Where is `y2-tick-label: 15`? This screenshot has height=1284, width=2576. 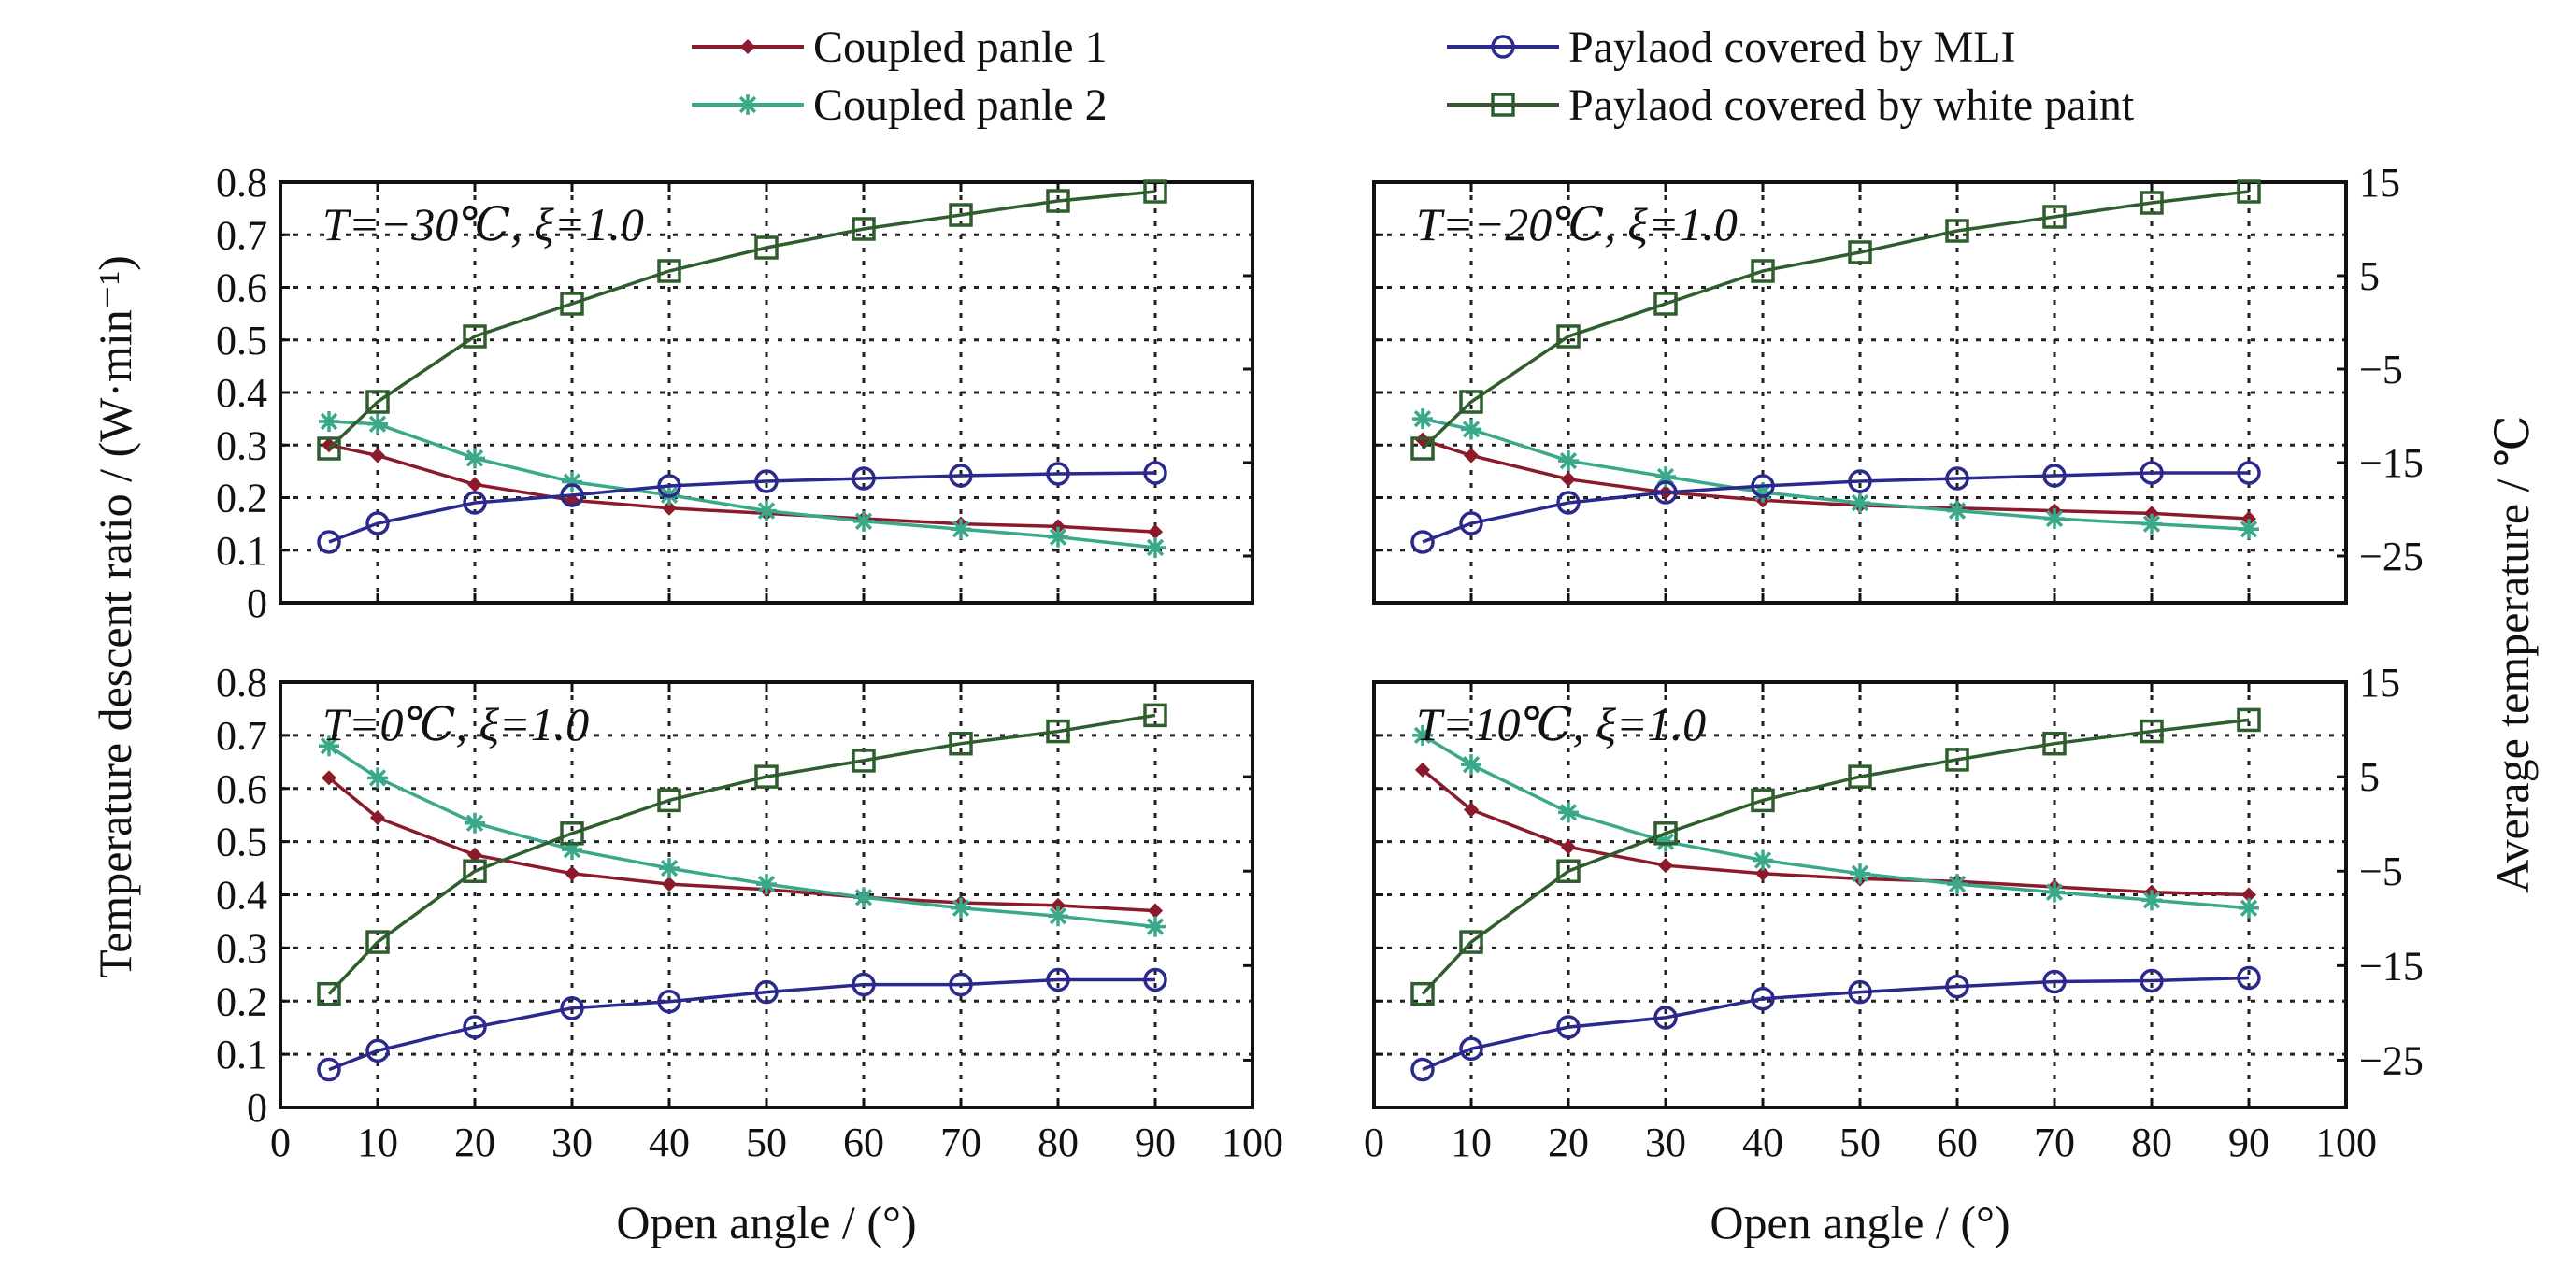 y2-tick-label: 15 is located at coordinates (2379, 683).